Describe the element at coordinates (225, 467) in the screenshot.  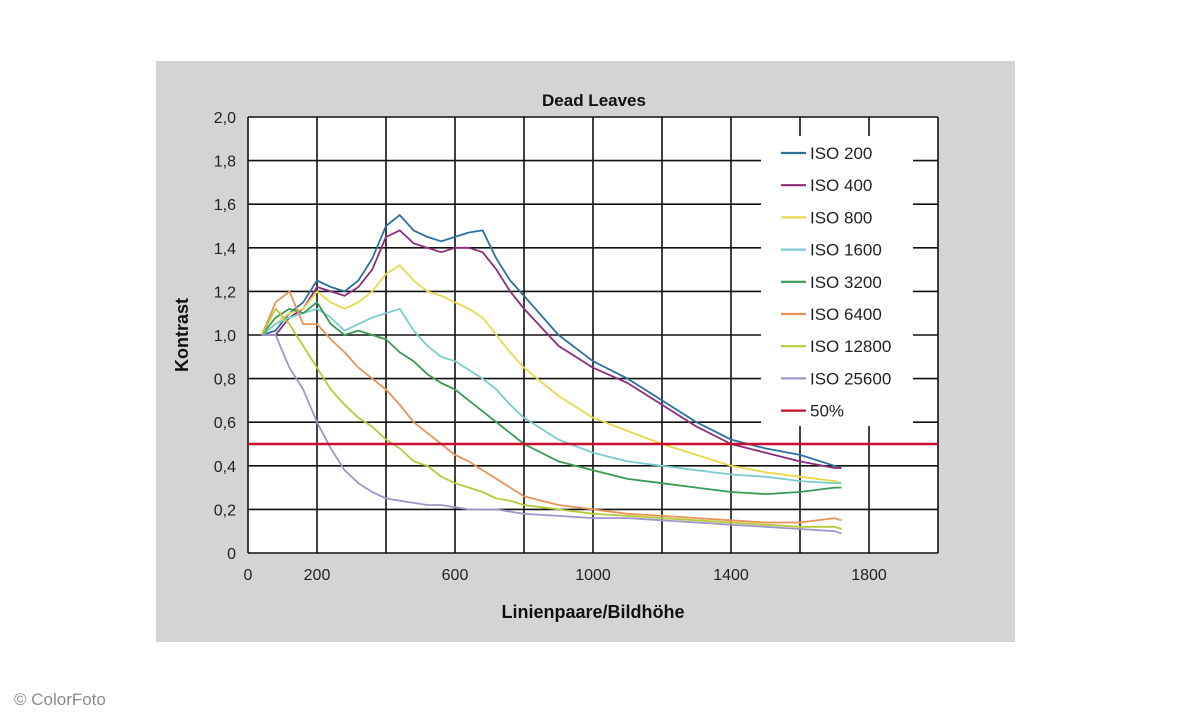
I see `y-tick-label: 0,4` at that location.